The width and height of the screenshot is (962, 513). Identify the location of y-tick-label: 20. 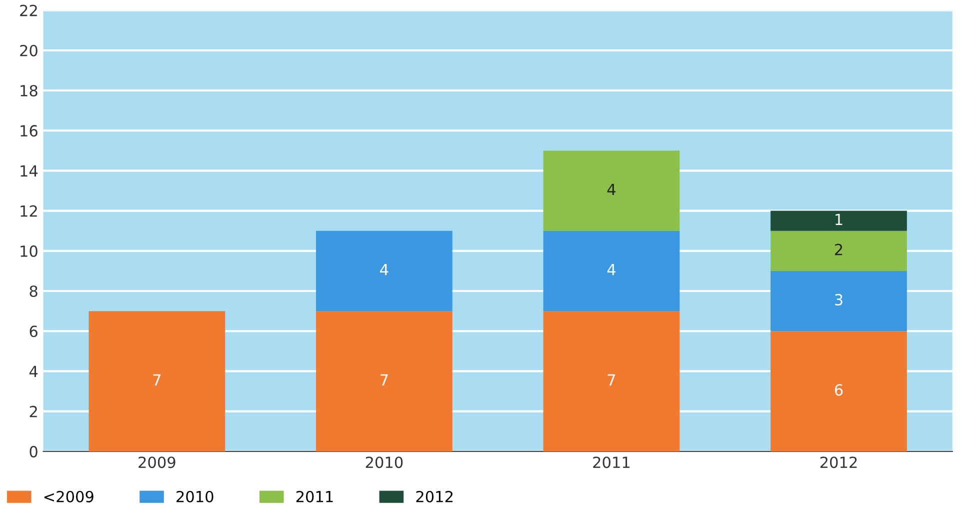
(29, 50).